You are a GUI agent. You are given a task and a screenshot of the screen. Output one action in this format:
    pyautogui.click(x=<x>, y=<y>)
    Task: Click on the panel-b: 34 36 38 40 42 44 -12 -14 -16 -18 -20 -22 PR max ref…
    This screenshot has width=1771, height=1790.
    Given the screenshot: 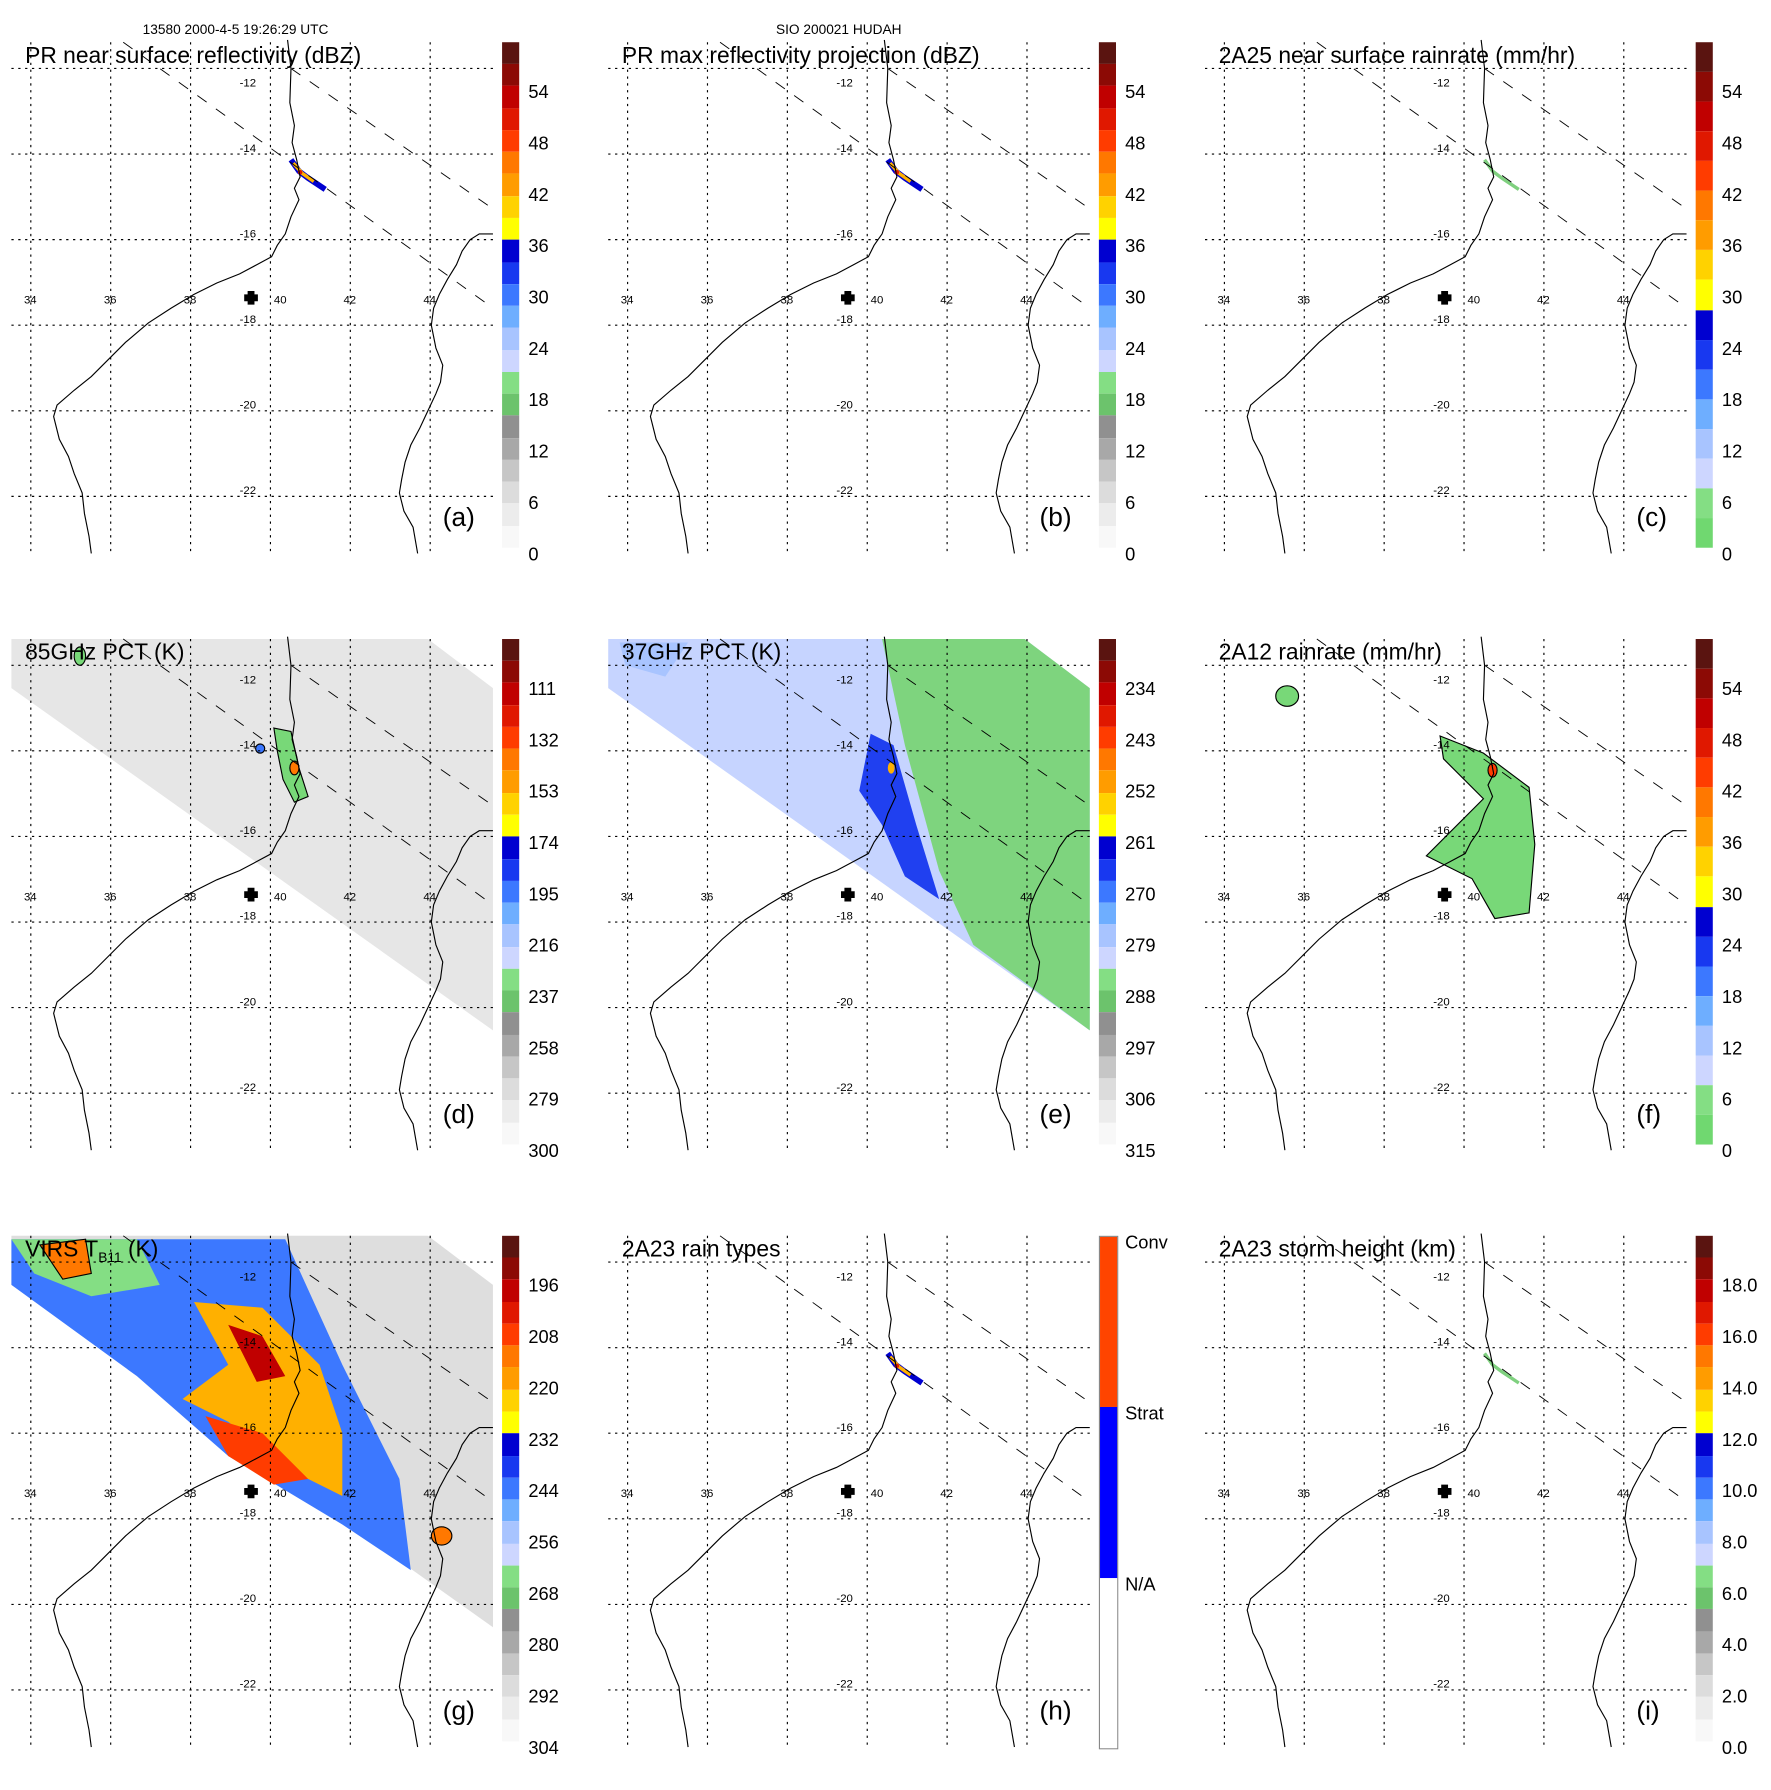 What is the action you would take?
    pyautogui.click(x=895, y=298)
    